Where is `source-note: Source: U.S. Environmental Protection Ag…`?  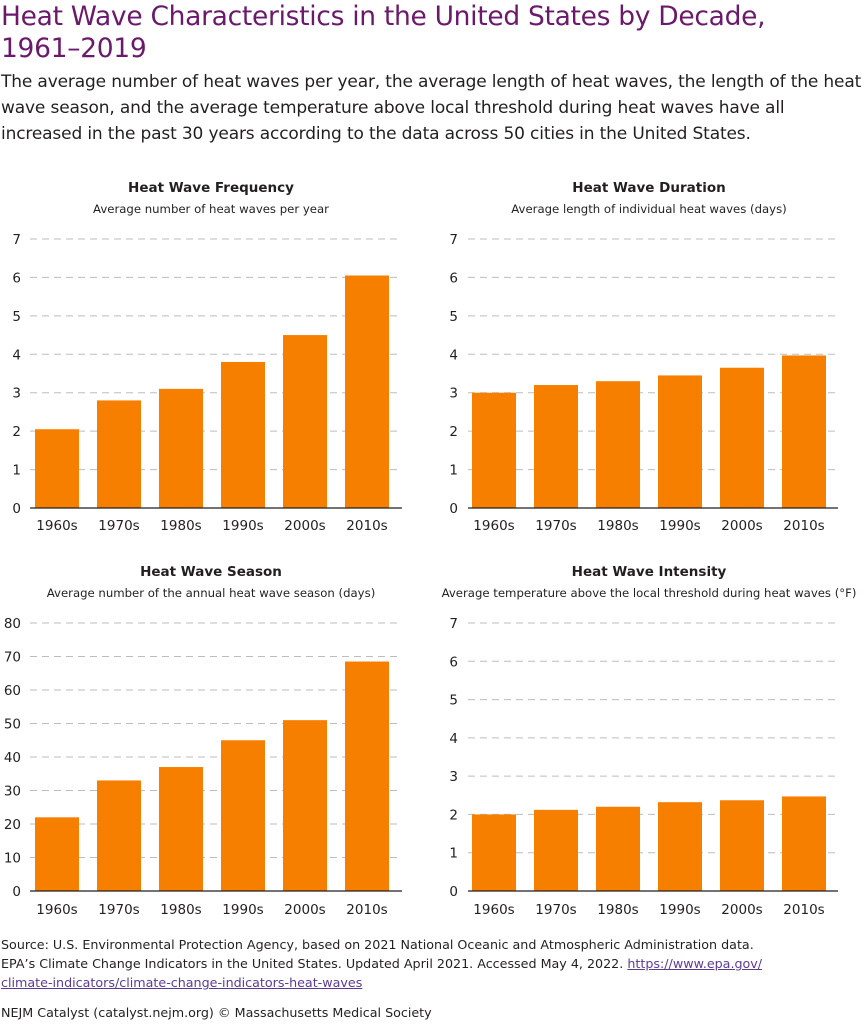 source-note: Source: U.S. Environmental Protection Ag… is located at coordinates (433, 963).